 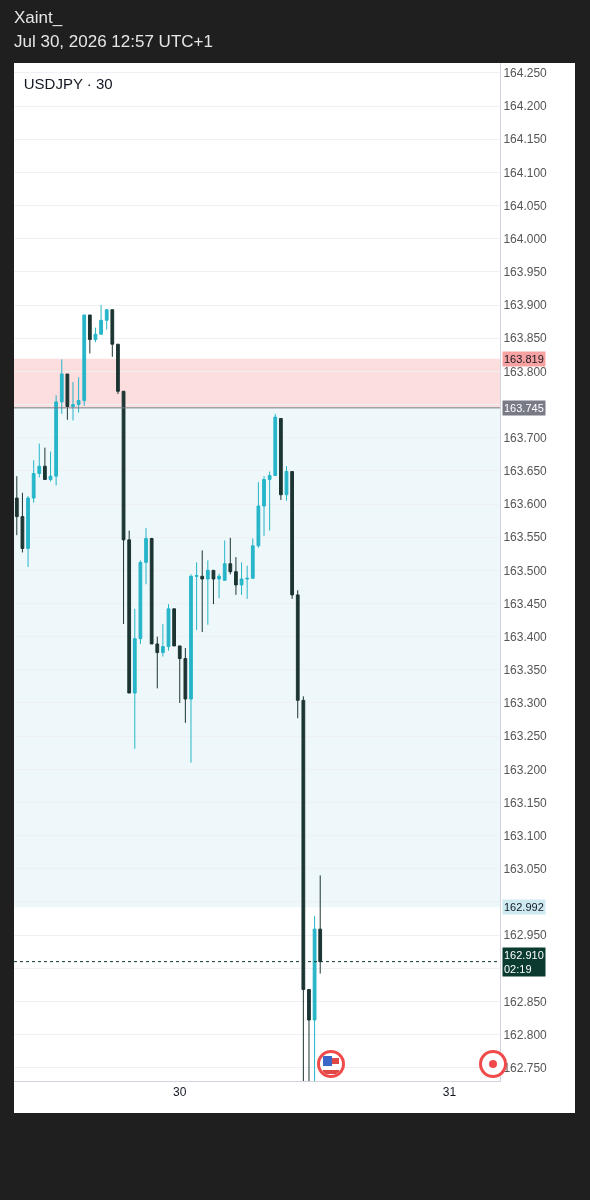 What do you see at coordinates (525, 471) in the screenshot?
I see `y-tick-label: 163.650` at bounding box center [525, 471].